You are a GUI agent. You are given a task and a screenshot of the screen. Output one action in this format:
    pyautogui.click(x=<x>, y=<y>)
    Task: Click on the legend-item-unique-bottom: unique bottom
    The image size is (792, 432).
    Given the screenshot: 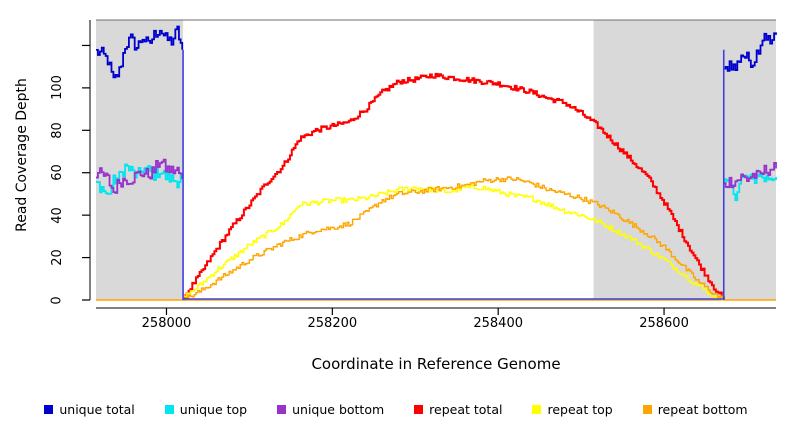 What is the action you would take?
    pyautogui.click(x=330, y=409)
    